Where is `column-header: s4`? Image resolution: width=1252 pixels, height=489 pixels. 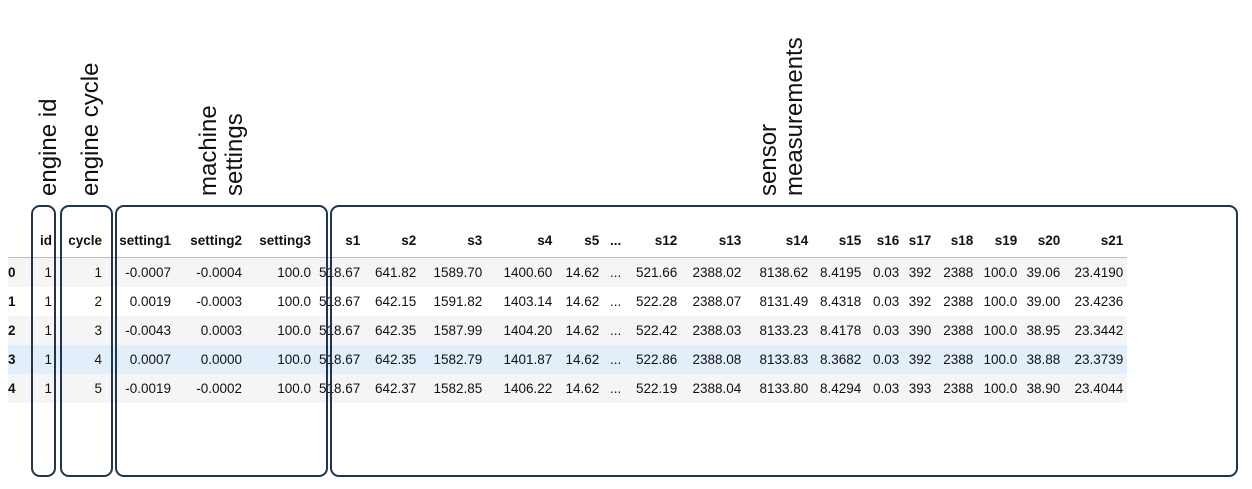
column-header: s4 is located at coordinates (521, 240).